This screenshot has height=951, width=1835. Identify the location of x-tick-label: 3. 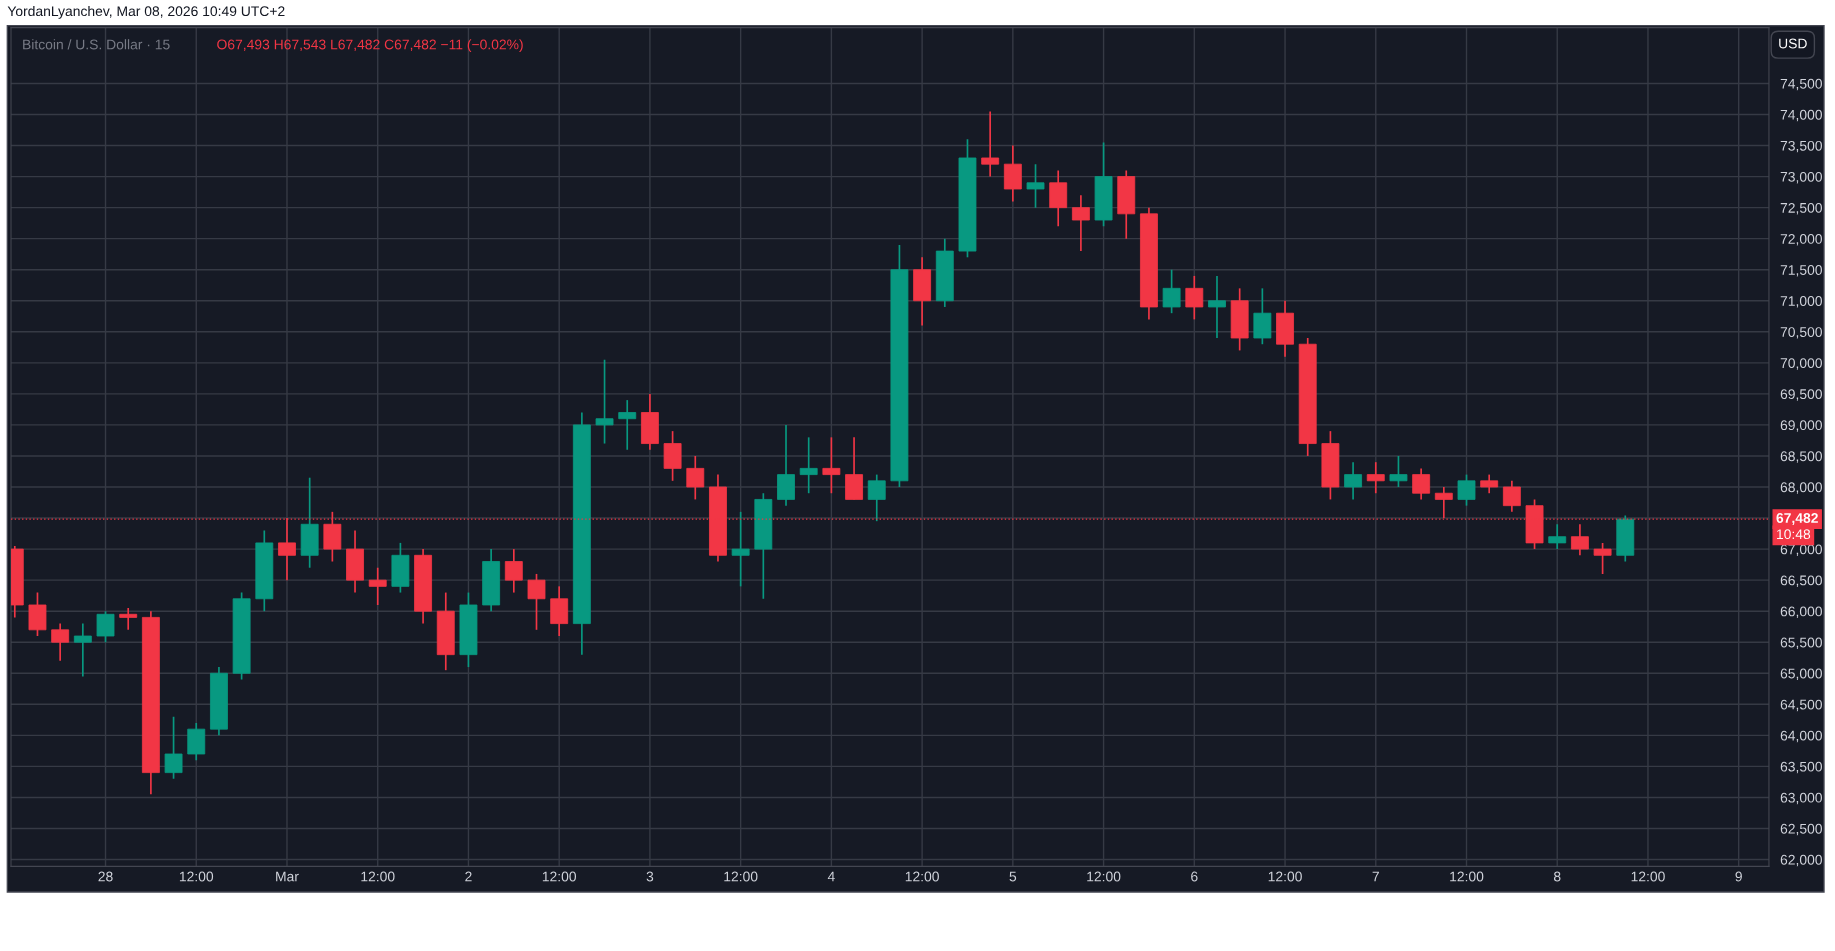
(650, 876).